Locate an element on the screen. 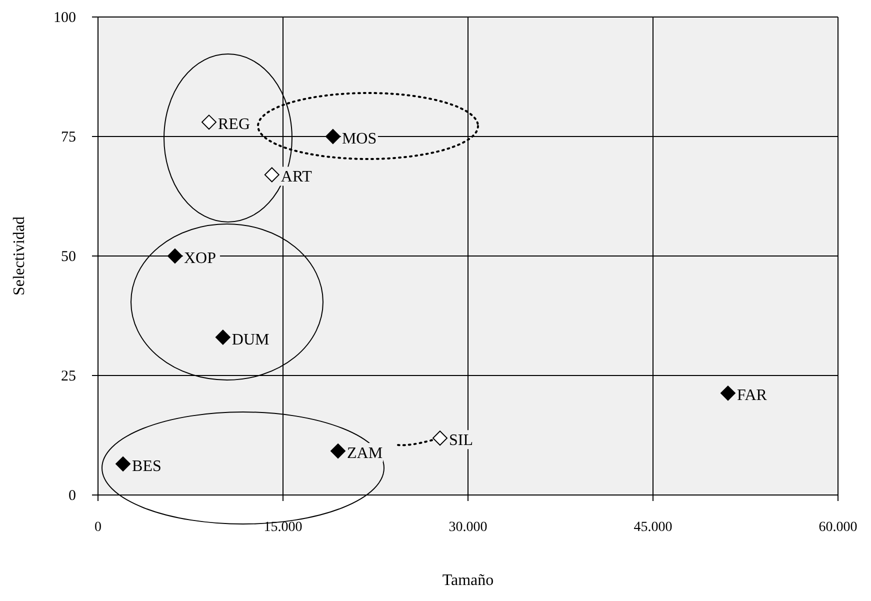 Image resolution: width=871 pixels, height=601 pixels. x-tick-label: 45.000 is located at coordinates (653, 527).